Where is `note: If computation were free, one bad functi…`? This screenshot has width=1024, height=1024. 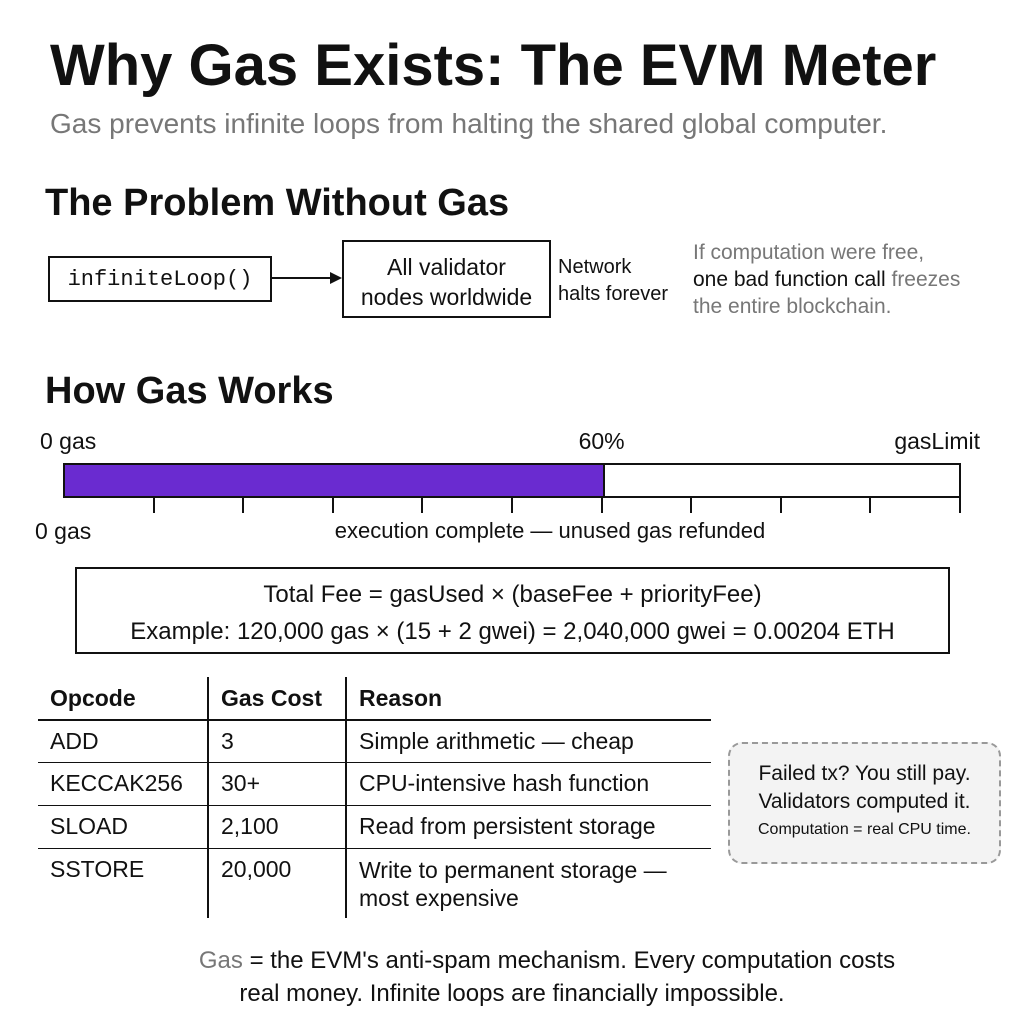 note: If computation were free, one bad functi… is located at coordinates (826, 279).